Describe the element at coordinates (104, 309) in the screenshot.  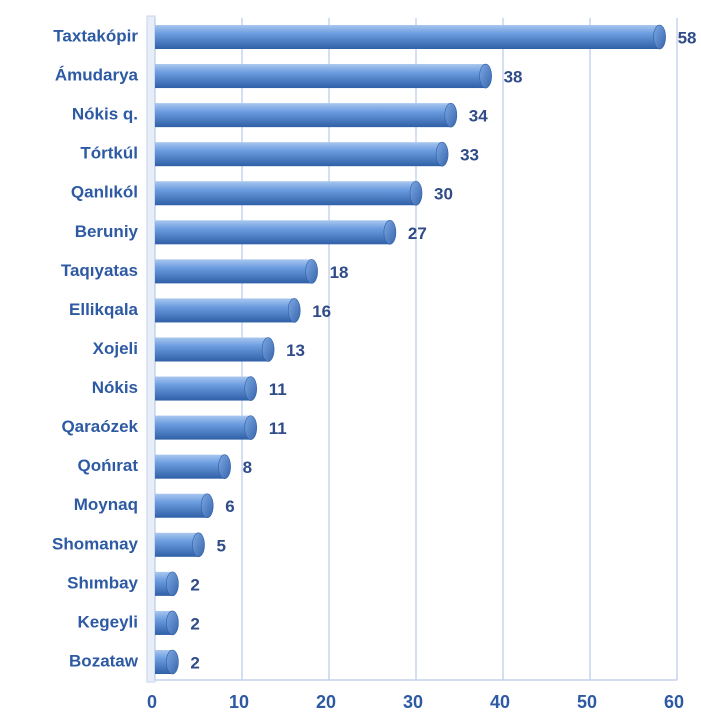
I see `y-tick-label: Ellikqala` at that location.